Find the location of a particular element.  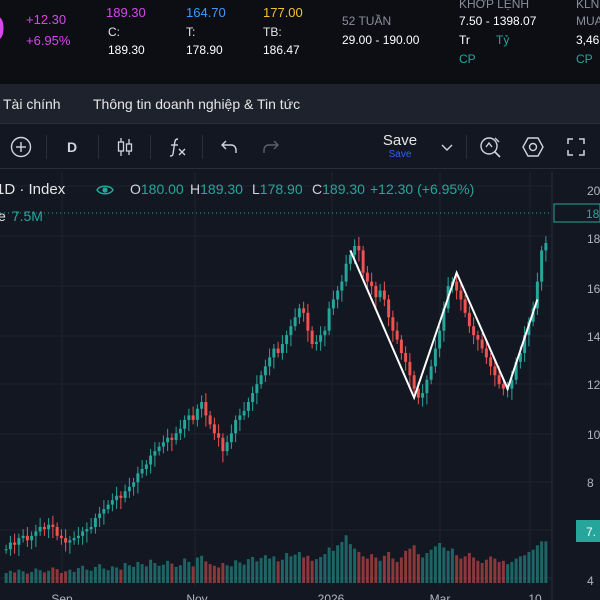

settings-hex-icon is located at coordinates (533, 147).